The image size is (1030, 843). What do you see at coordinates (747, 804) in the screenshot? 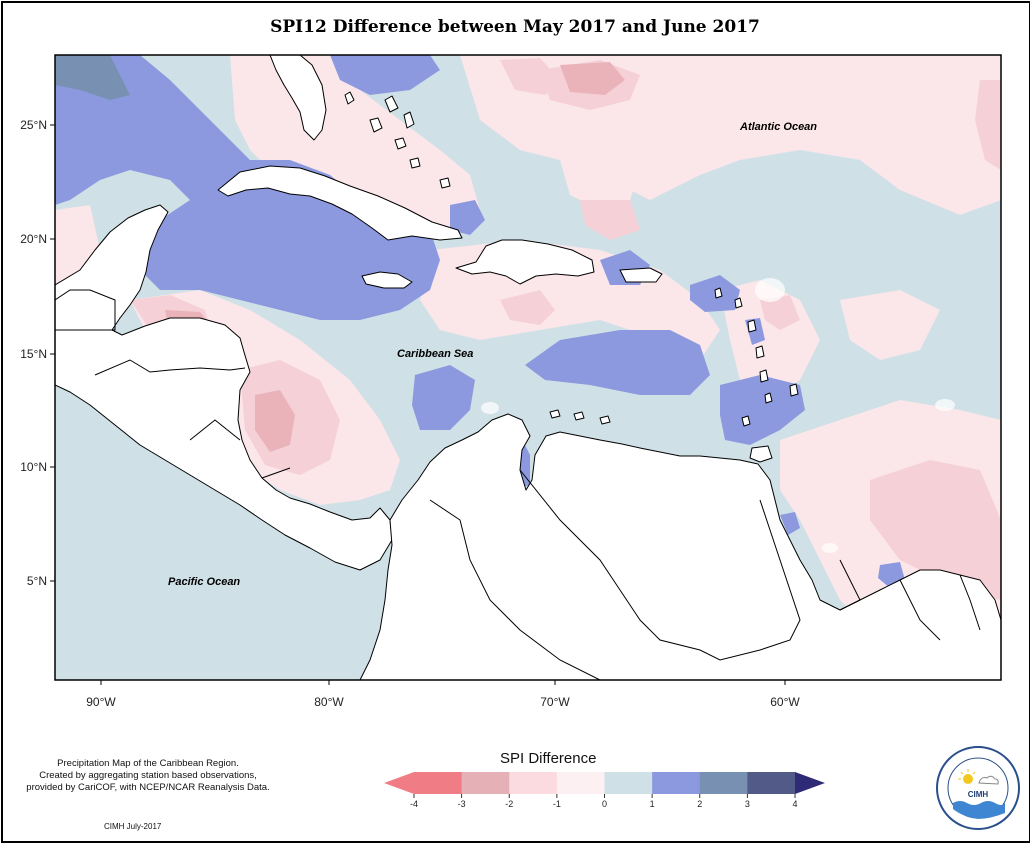
I see `legend-tick-label: 3` at bounding box center [747, 804].